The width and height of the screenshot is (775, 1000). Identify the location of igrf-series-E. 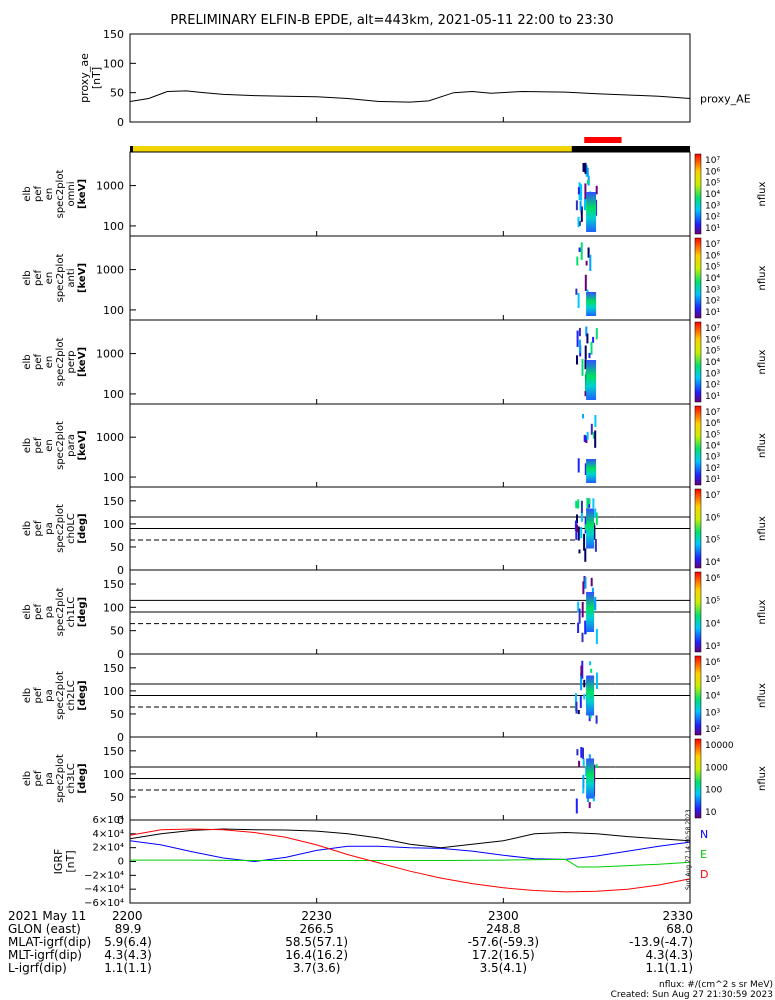
(410, 863).